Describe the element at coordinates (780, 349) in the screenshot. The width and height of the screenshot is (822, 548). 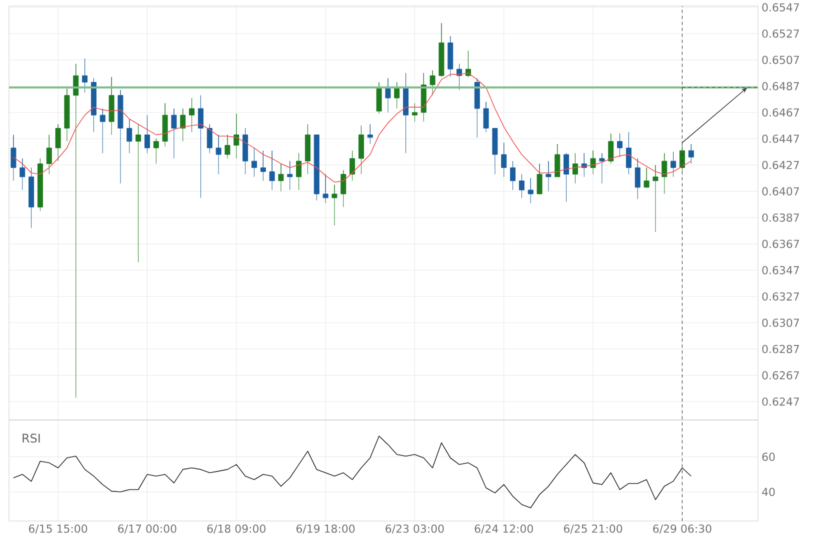
I see `y-tick-label: 0.6287` at that location.